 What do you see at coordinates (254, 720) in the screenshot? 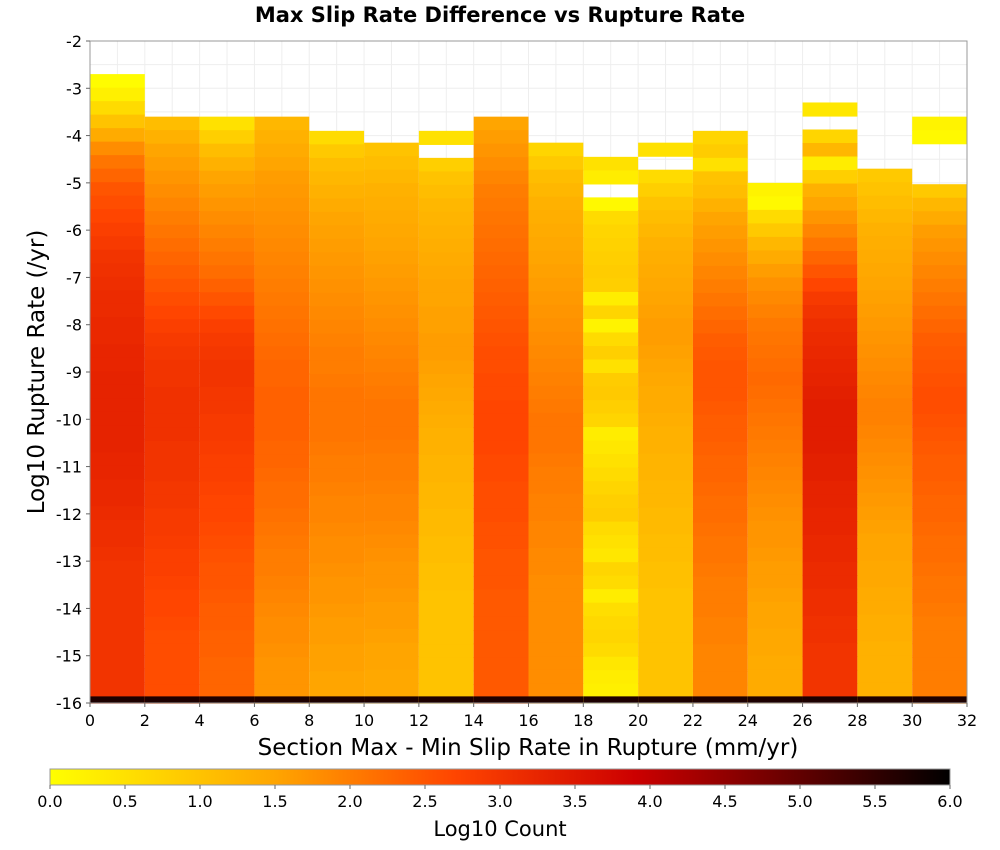
I see `x-tick-label: 6` at bounding box center [254, 720].